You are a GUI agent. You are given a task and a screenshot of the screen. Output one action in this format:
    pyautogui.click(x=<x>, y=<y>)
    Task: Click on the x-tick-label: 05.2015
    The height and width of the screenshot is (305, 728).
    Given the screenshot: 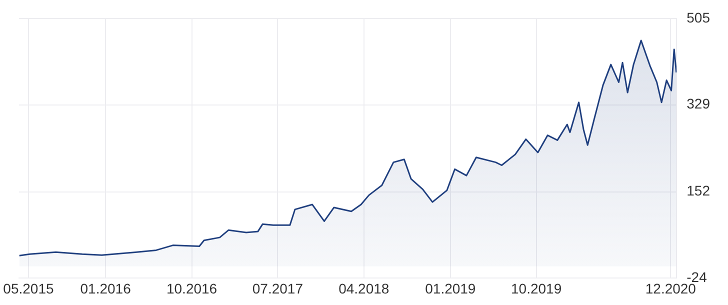 What is the action you would take?
    pyautogui.click(x=28, y=288)
    